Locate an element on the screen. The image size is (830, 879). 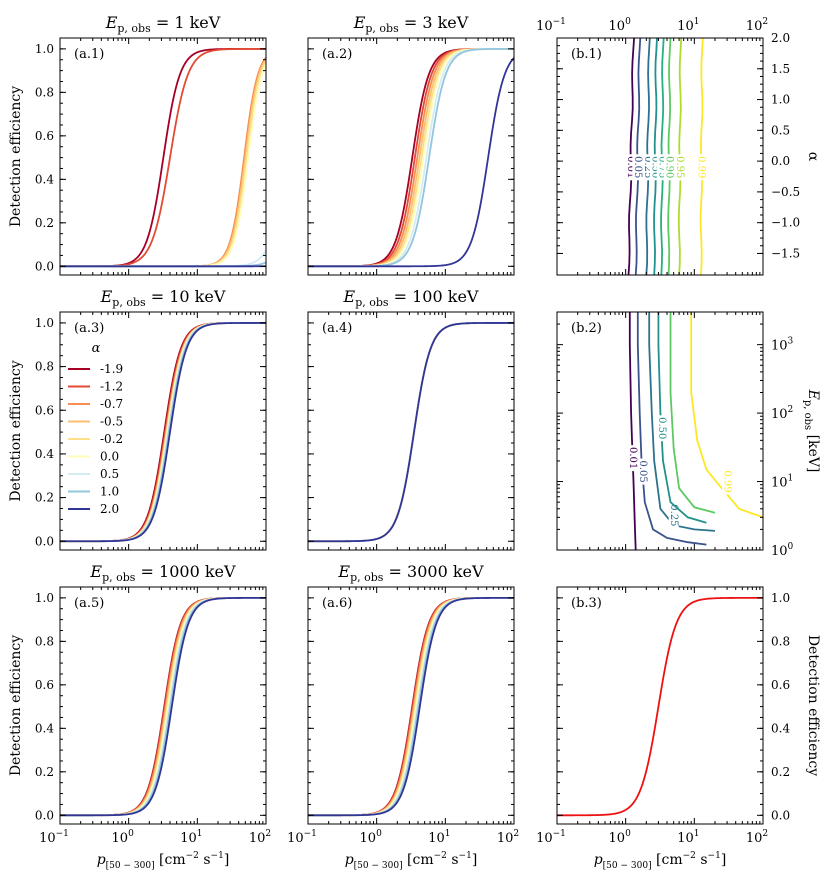
y-axis-label: Detection efficiency is located at coordinates (16, 705).